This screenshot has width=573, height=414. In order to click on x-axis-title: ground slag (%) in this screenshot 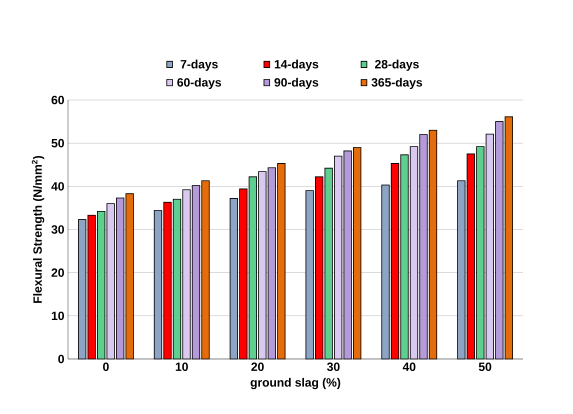, I will do `click(295, 384)`.